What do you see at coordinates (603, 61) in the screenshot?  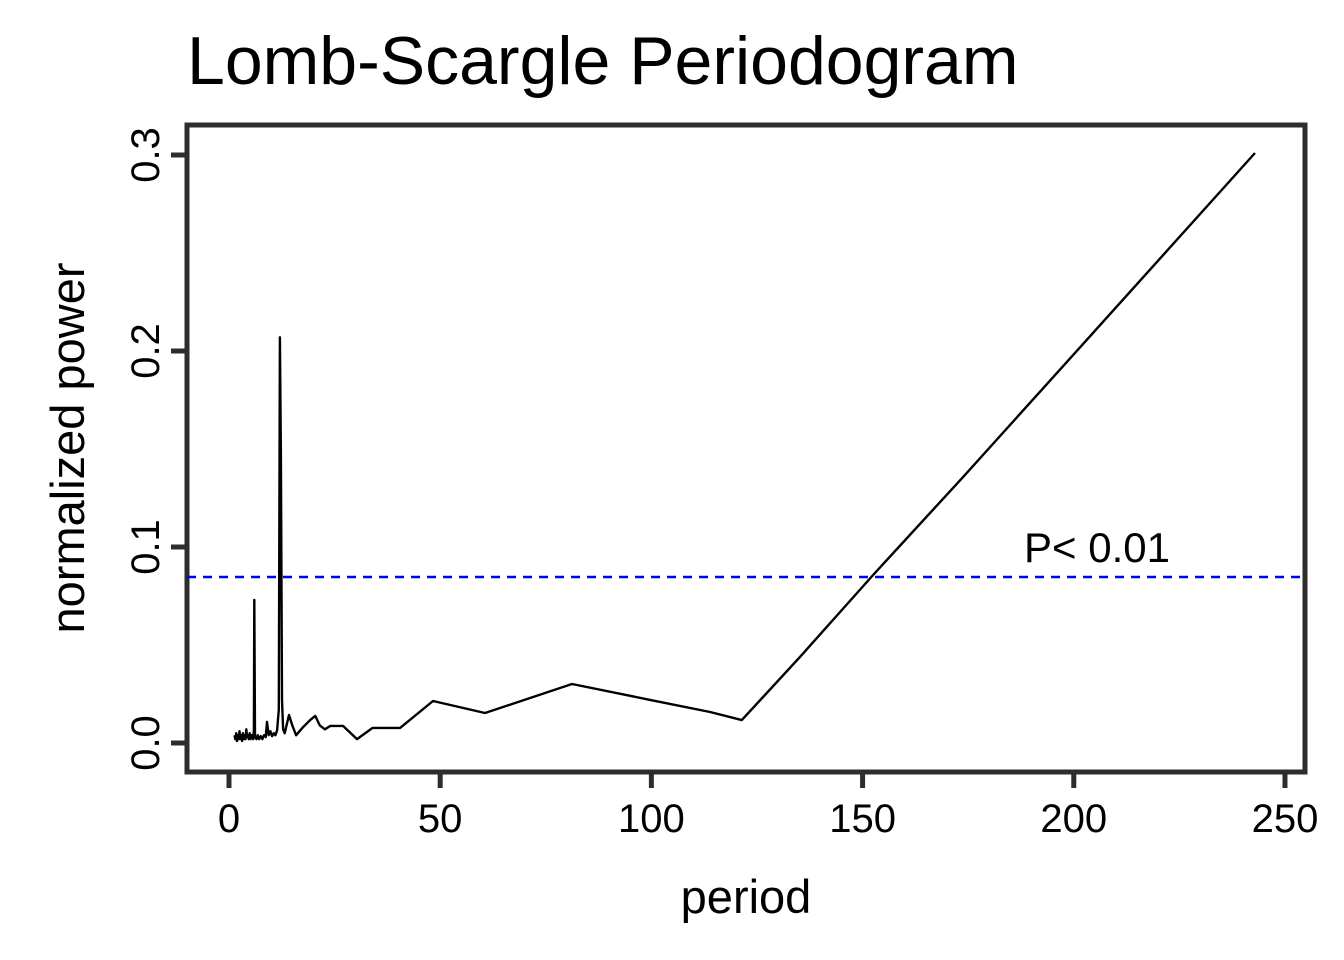 I see `chart-title: Lomb-Scargle Periodogram` at bounding box center [603, 61].